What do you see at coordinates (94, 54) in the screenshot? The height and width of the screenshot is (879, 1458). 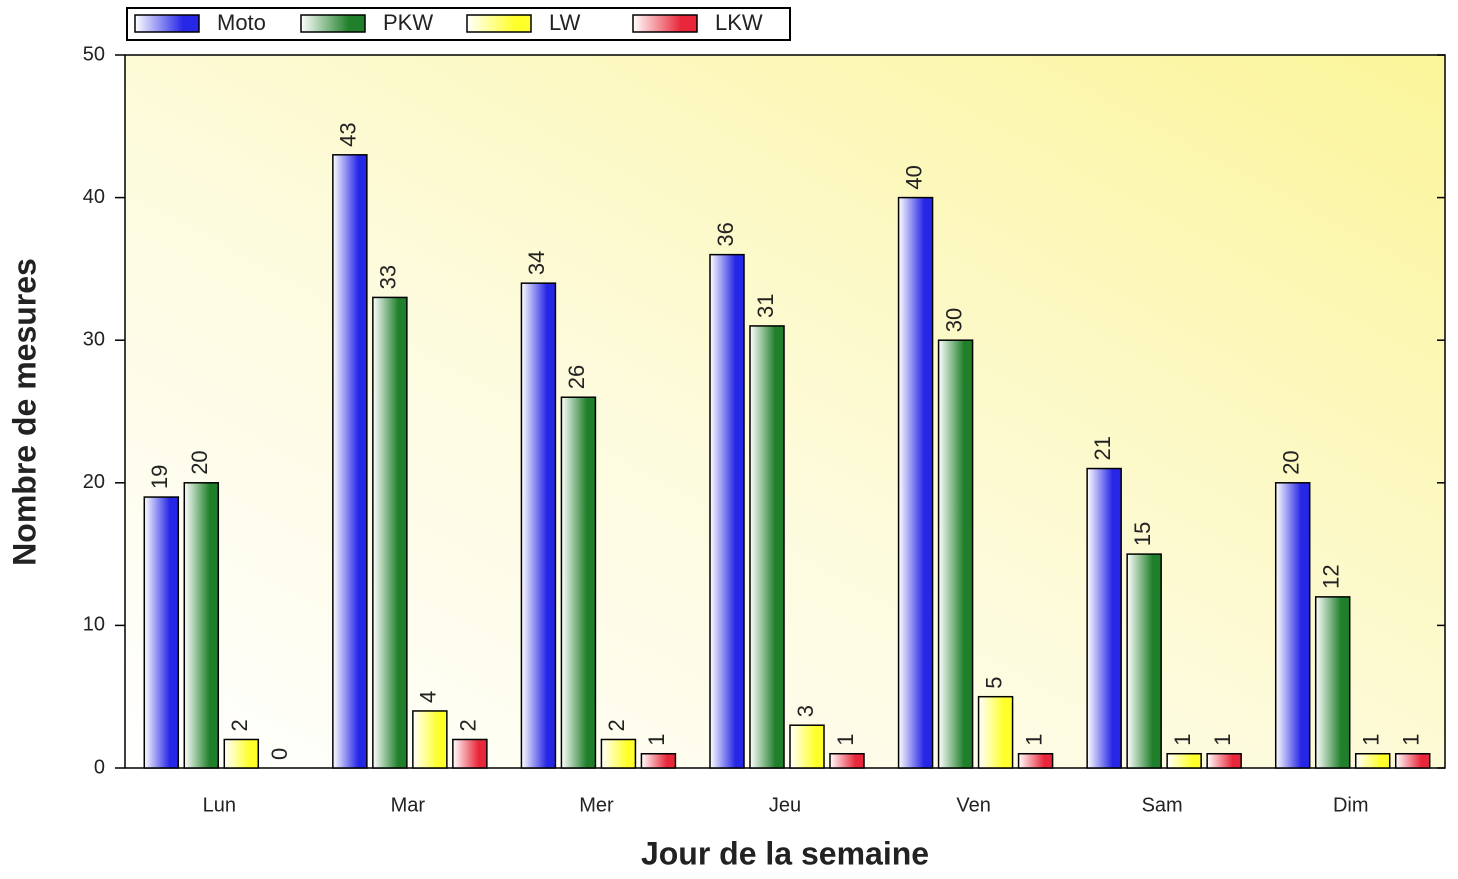 I see `y-tick-label: 50` at bounding box center [94, 54].